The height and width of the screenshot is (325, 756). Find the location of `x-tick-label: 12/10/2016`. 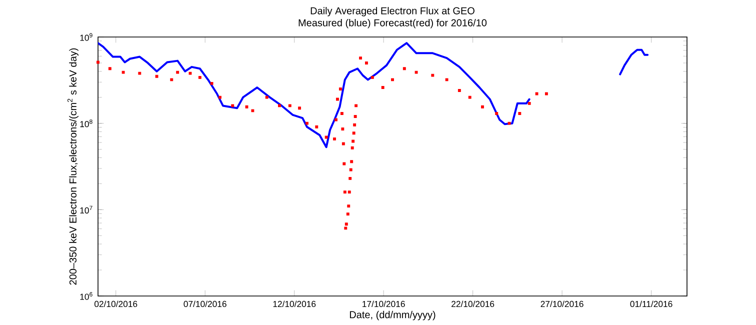

x-tick-label: 12/10/2016 is located at coordinates (294, 304).